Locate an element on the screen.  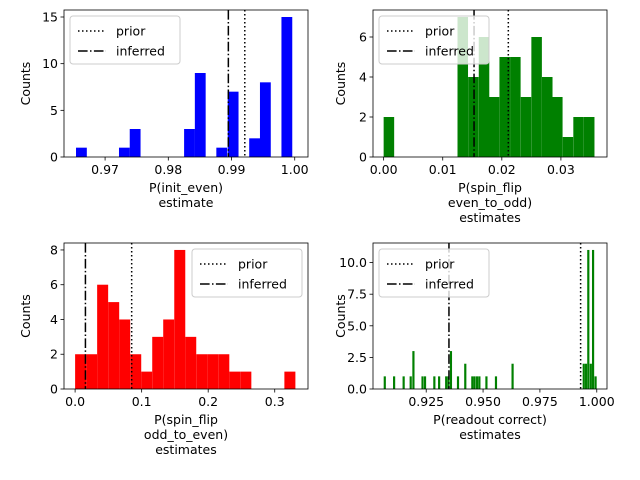
x-tick-label: 0.1 is located at coordinates (142, 401).